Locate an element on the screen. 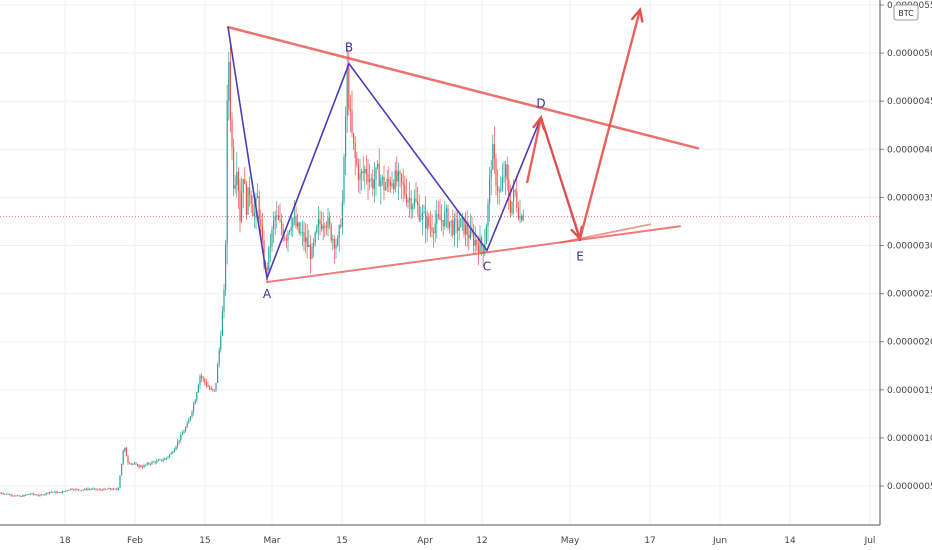 The width and height of the screenshot is (932, 550). y-tick-label: 0.00000200 is located at coordinates (909, 343).